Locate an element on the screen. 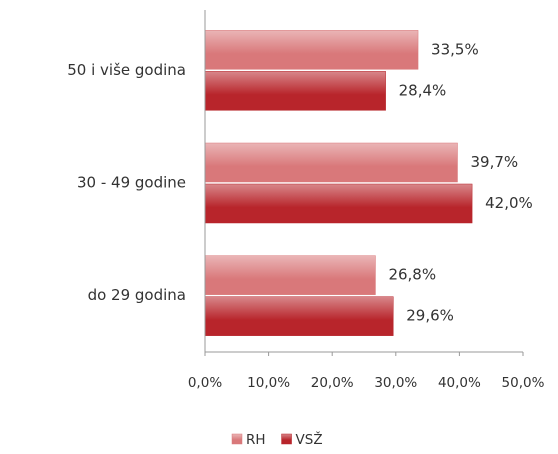 The width and height of the screenshot is (558, 454). category-label: 50 i više godina is located at coordinates (126, 70).